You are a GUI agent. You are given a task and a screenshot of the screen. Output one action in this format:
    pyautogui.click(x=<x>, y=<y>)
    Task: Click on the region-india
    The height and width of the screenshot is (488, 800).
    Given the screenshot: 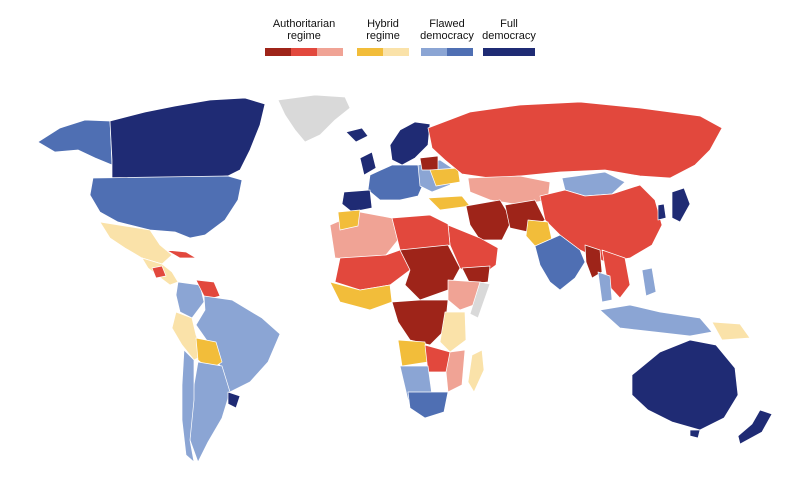 What is the action you would take?
    pyautogui.click(x=560, y=262)
    